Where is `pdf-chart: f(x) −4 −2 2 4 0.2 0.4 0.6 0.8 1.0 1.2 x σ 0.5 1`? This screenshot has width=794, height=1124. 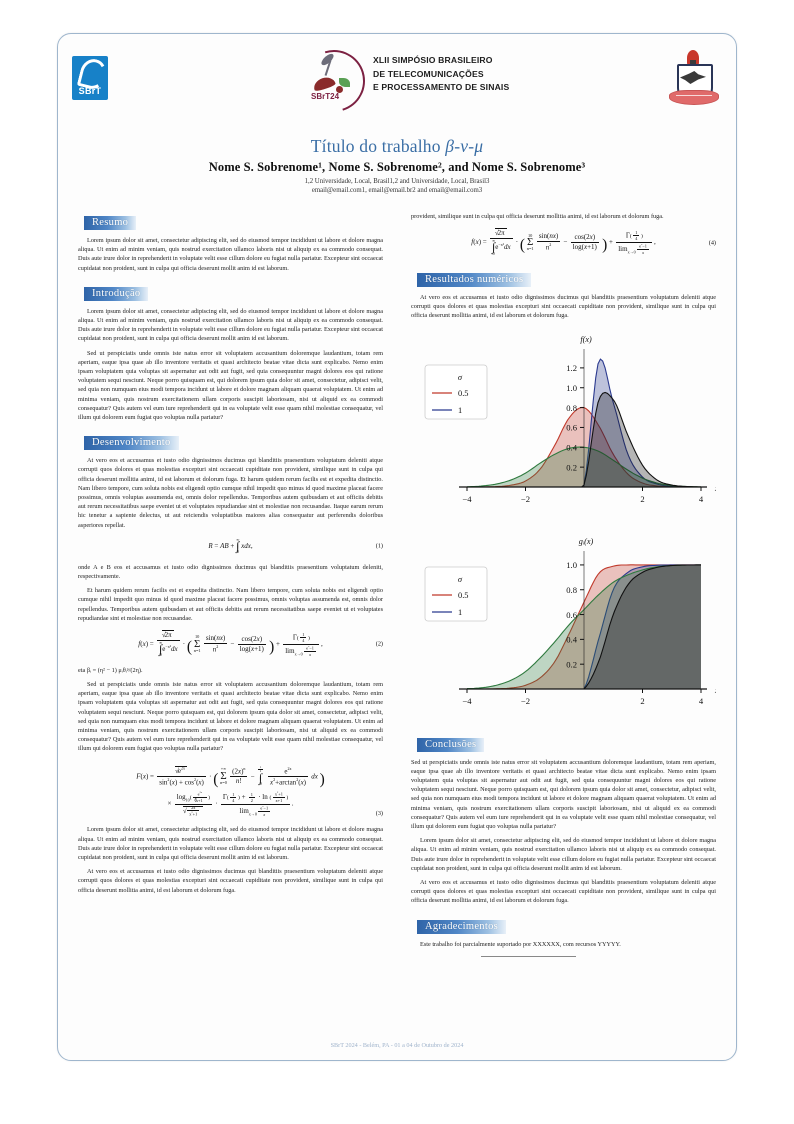
pdf-chart: f(x) −4 −2 2 4 0.2 0.4 0.6 0.8 1.0 1.2 x σ 0.5 1 is located at coordinates (563, 425).